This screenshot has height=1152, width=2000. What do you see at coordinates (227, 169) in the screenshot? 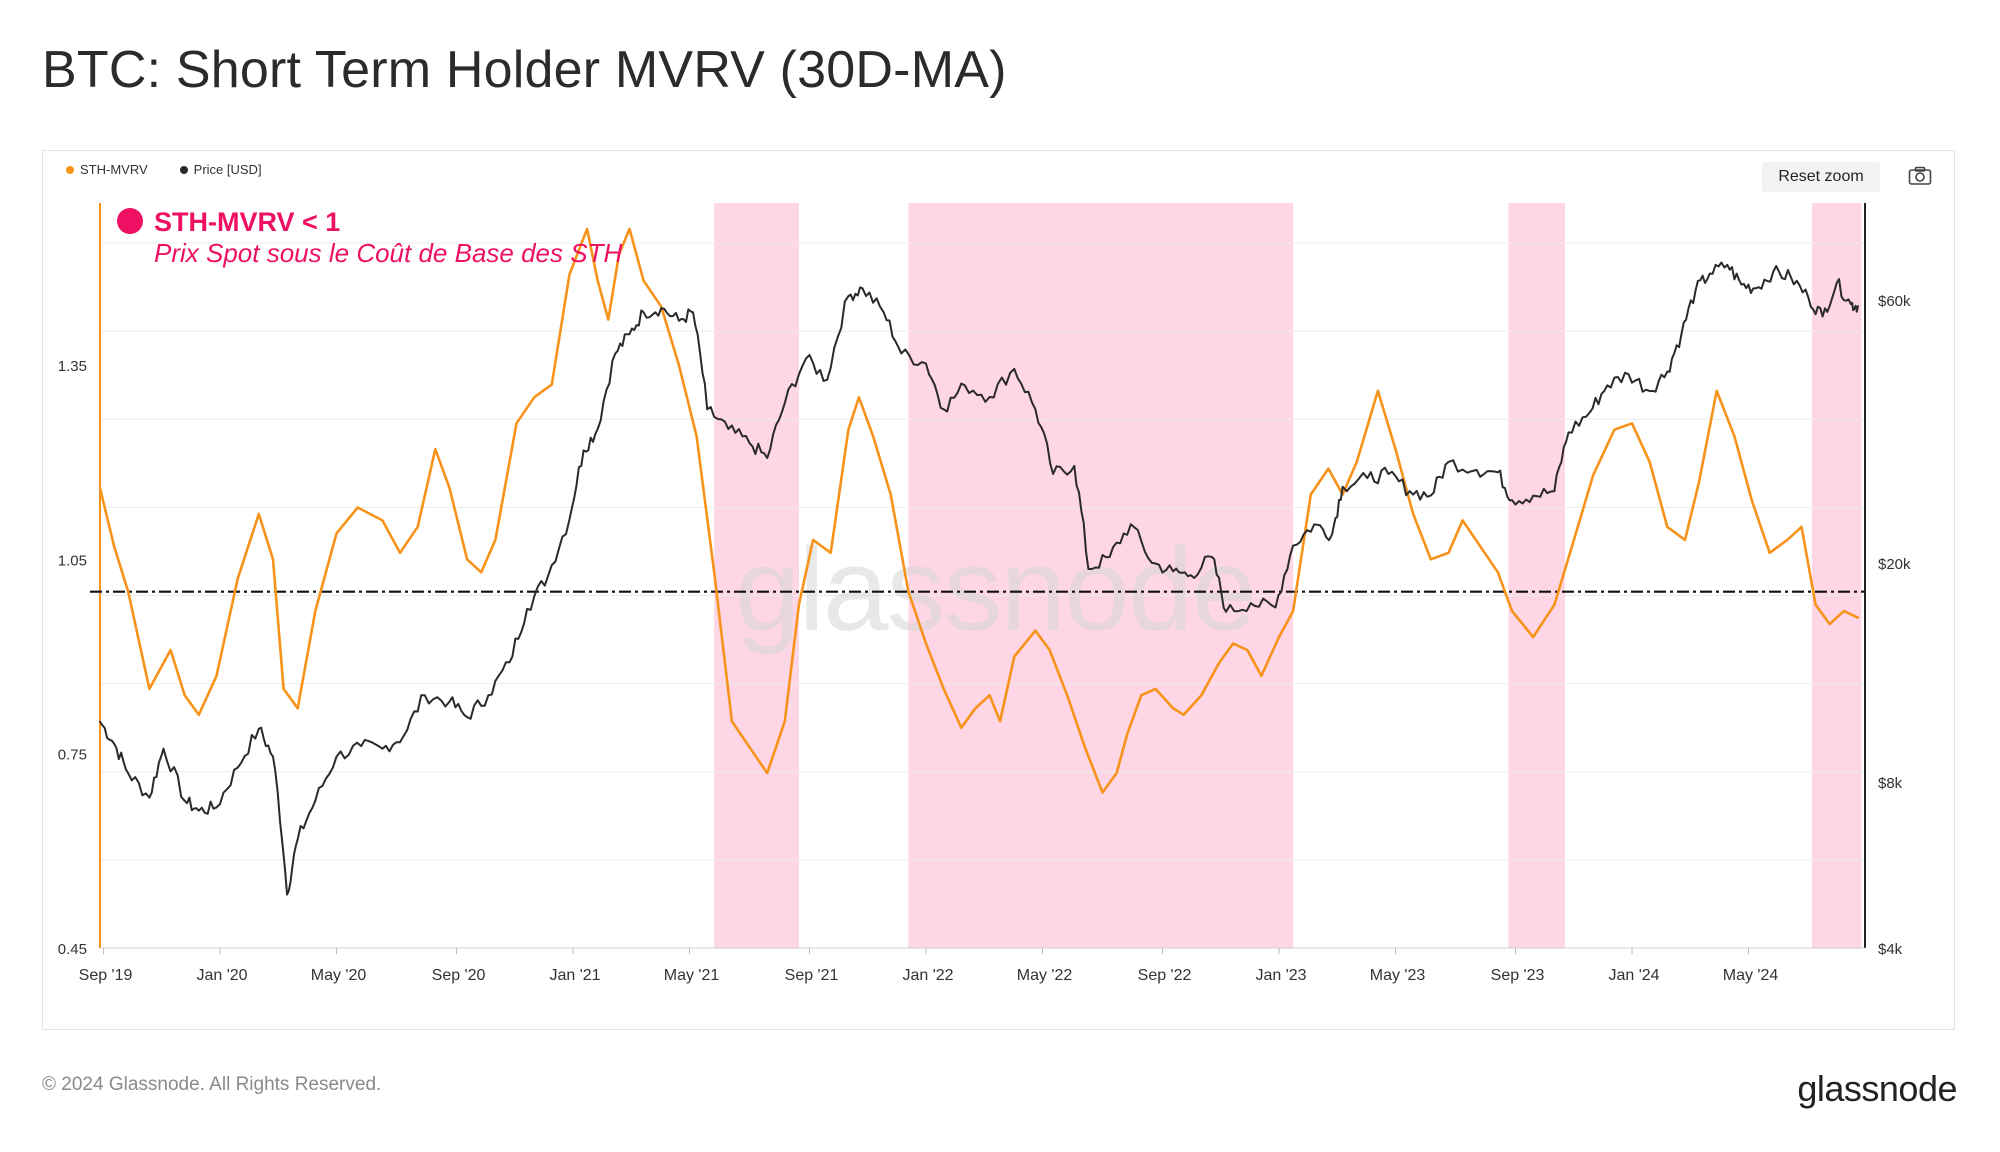
I see `legend-label: Price [USD]` at bounding box center [227, 169].